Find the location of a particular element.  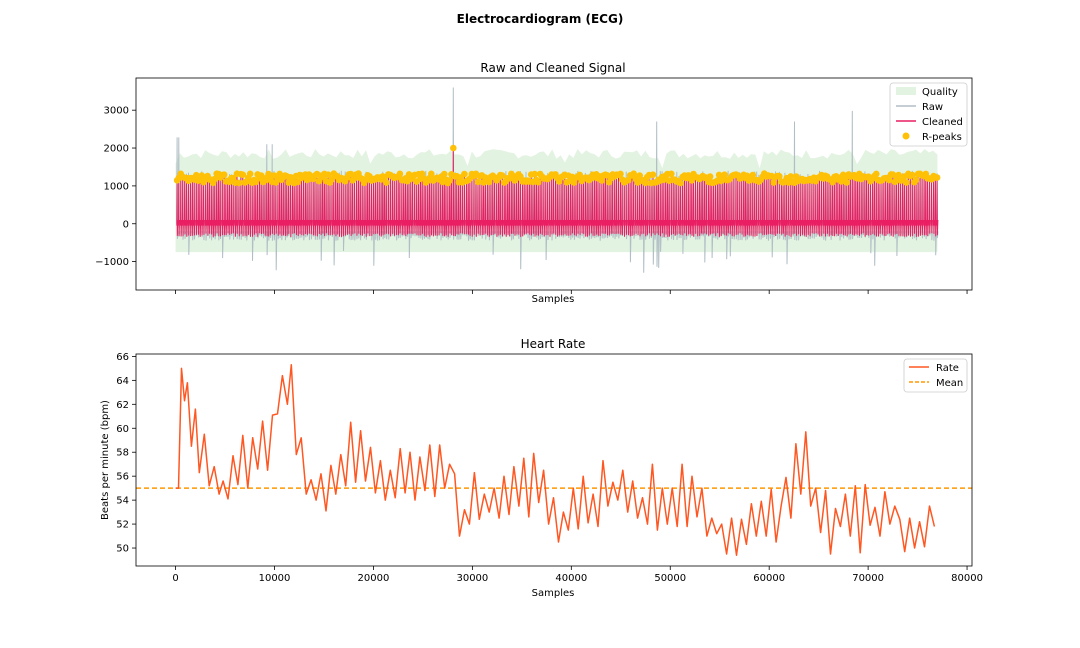

heart-rate-title: Heart Rate is located at coordinates (553, 344).